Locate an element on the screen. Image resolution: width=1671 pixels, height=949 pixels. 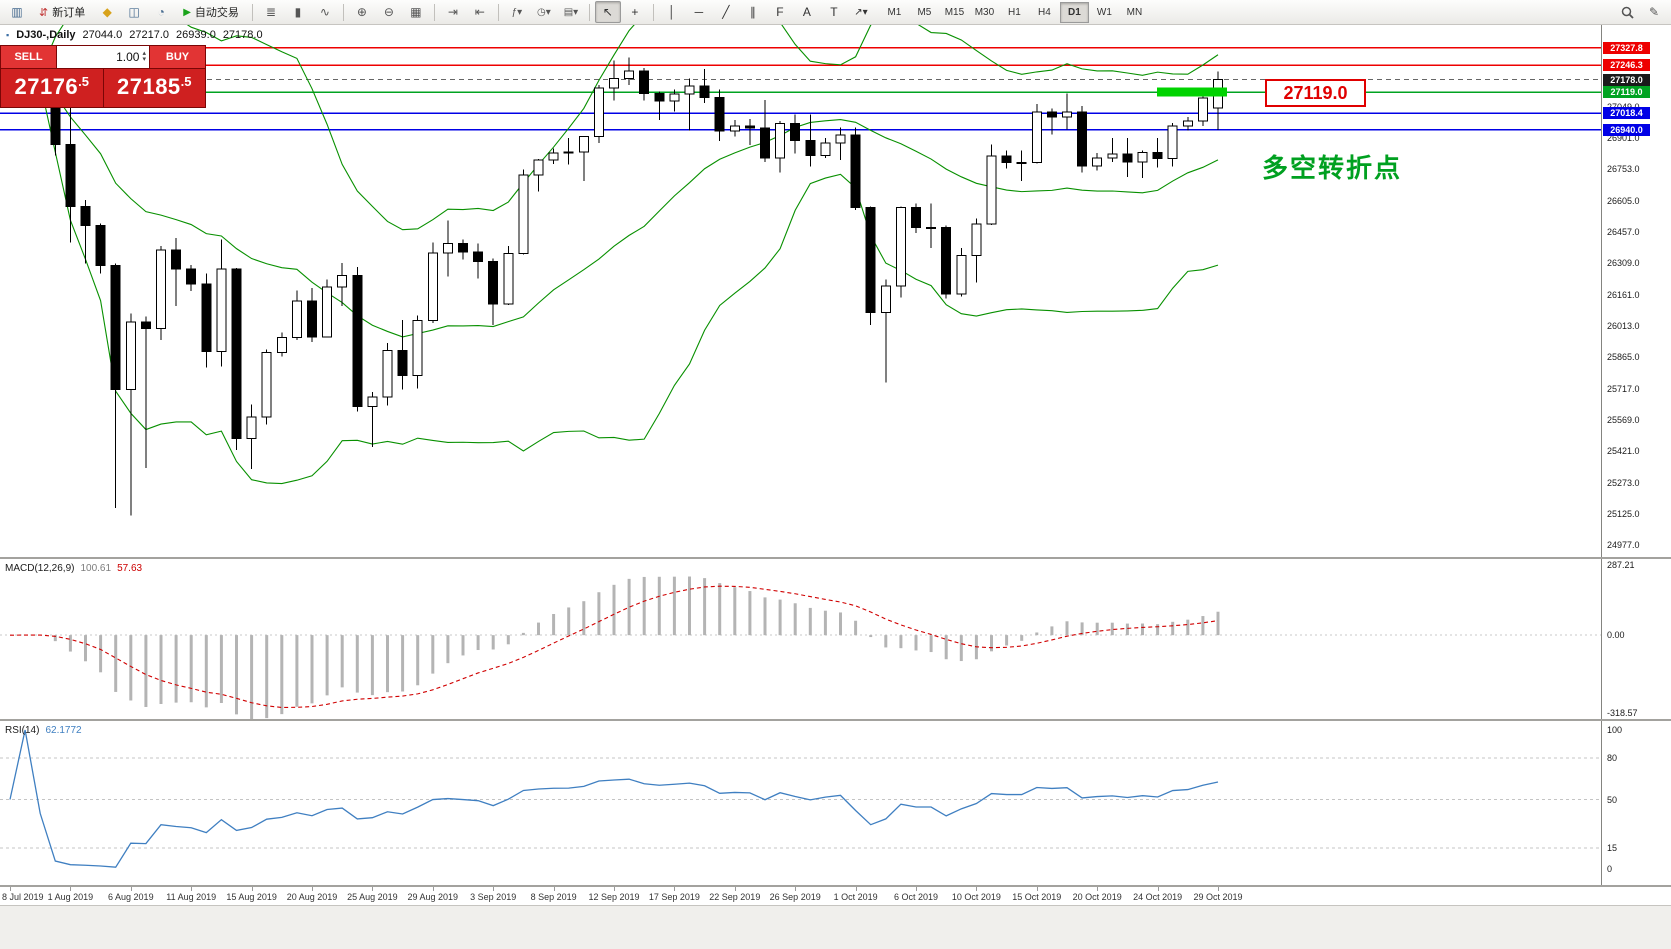
zoom-out-icon: ⊖ is located at coordinates (388, 12).